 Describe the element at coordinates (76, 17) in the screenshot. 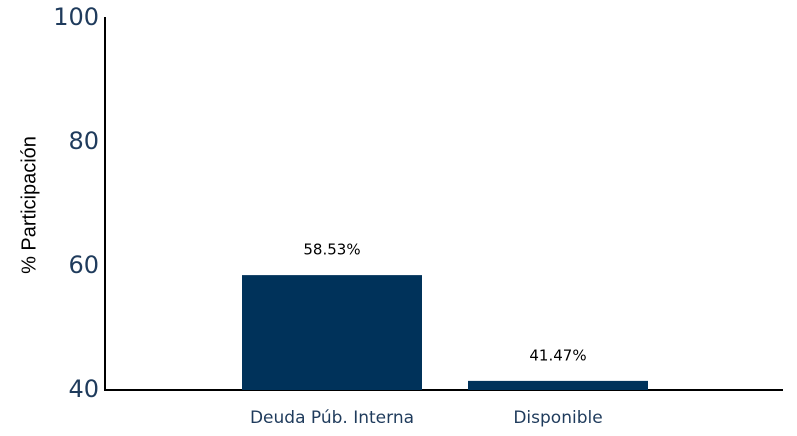

I see `y-tick-label: 100` at that location.